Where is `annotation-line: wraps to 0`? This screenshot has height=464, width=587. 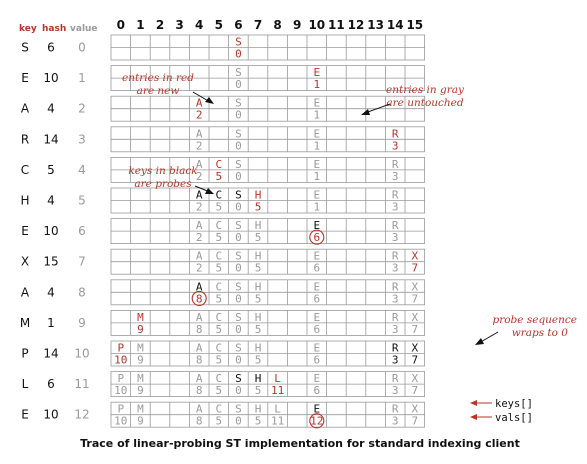 annotation-line: wraps to 0 is located at coordinates (540, 333).